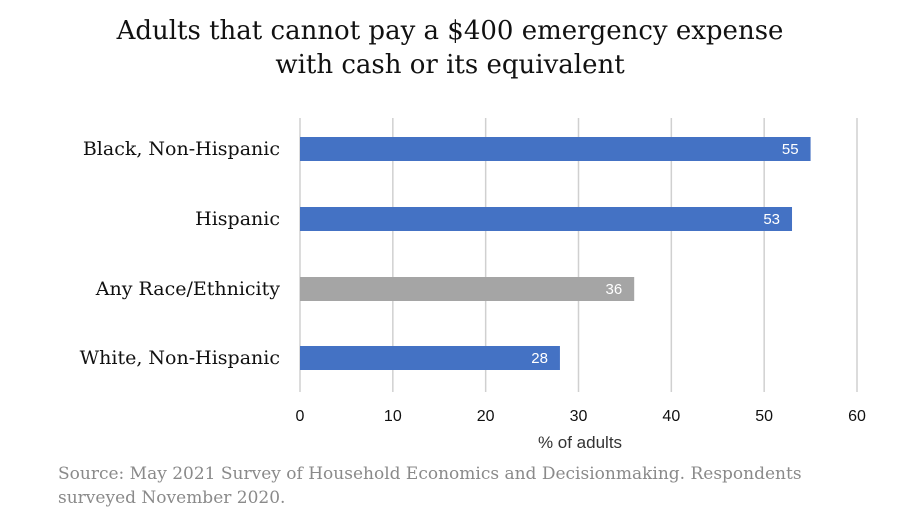 Image resolution: width=900 pixels, height=525 pixels. I want to click on x-tick-label: 0, so click(300, 416).